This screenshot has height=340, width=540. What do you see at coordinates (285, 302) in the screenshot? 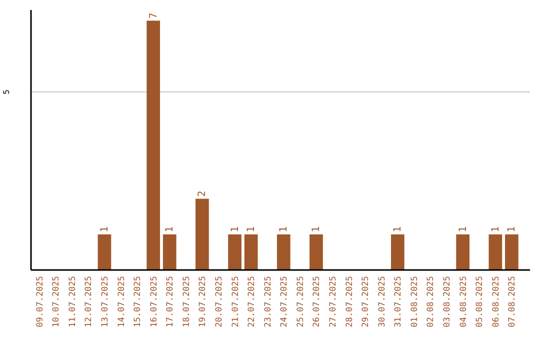
I see `x-tick-label: 24.07.2025` at bounding box center [285, 302].